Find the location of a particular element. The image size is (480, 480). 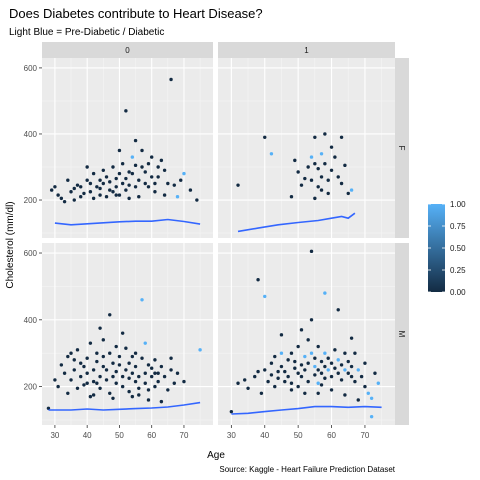

color-legend: 1.00 0.75 0.50 0.25 0.00 is located at coordinates (447, 248).